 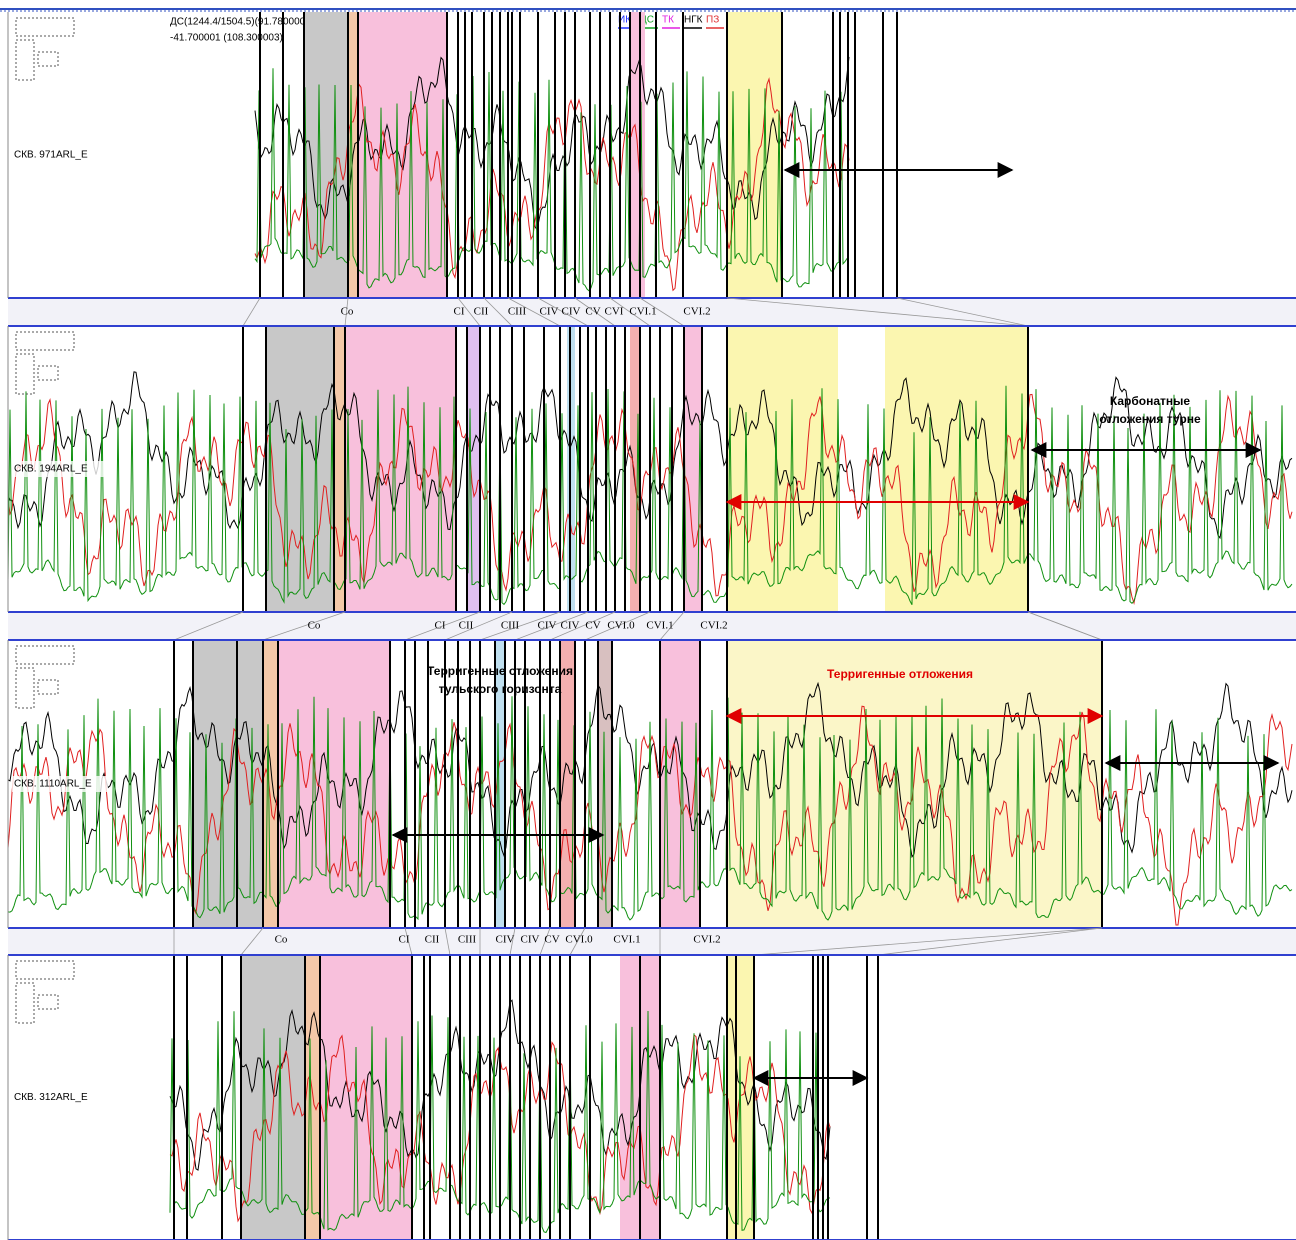 What do you see at coordinates (712, 20) in the screenshot?
I see `legend-item: ПЗ` at bounding box center [712, 20].